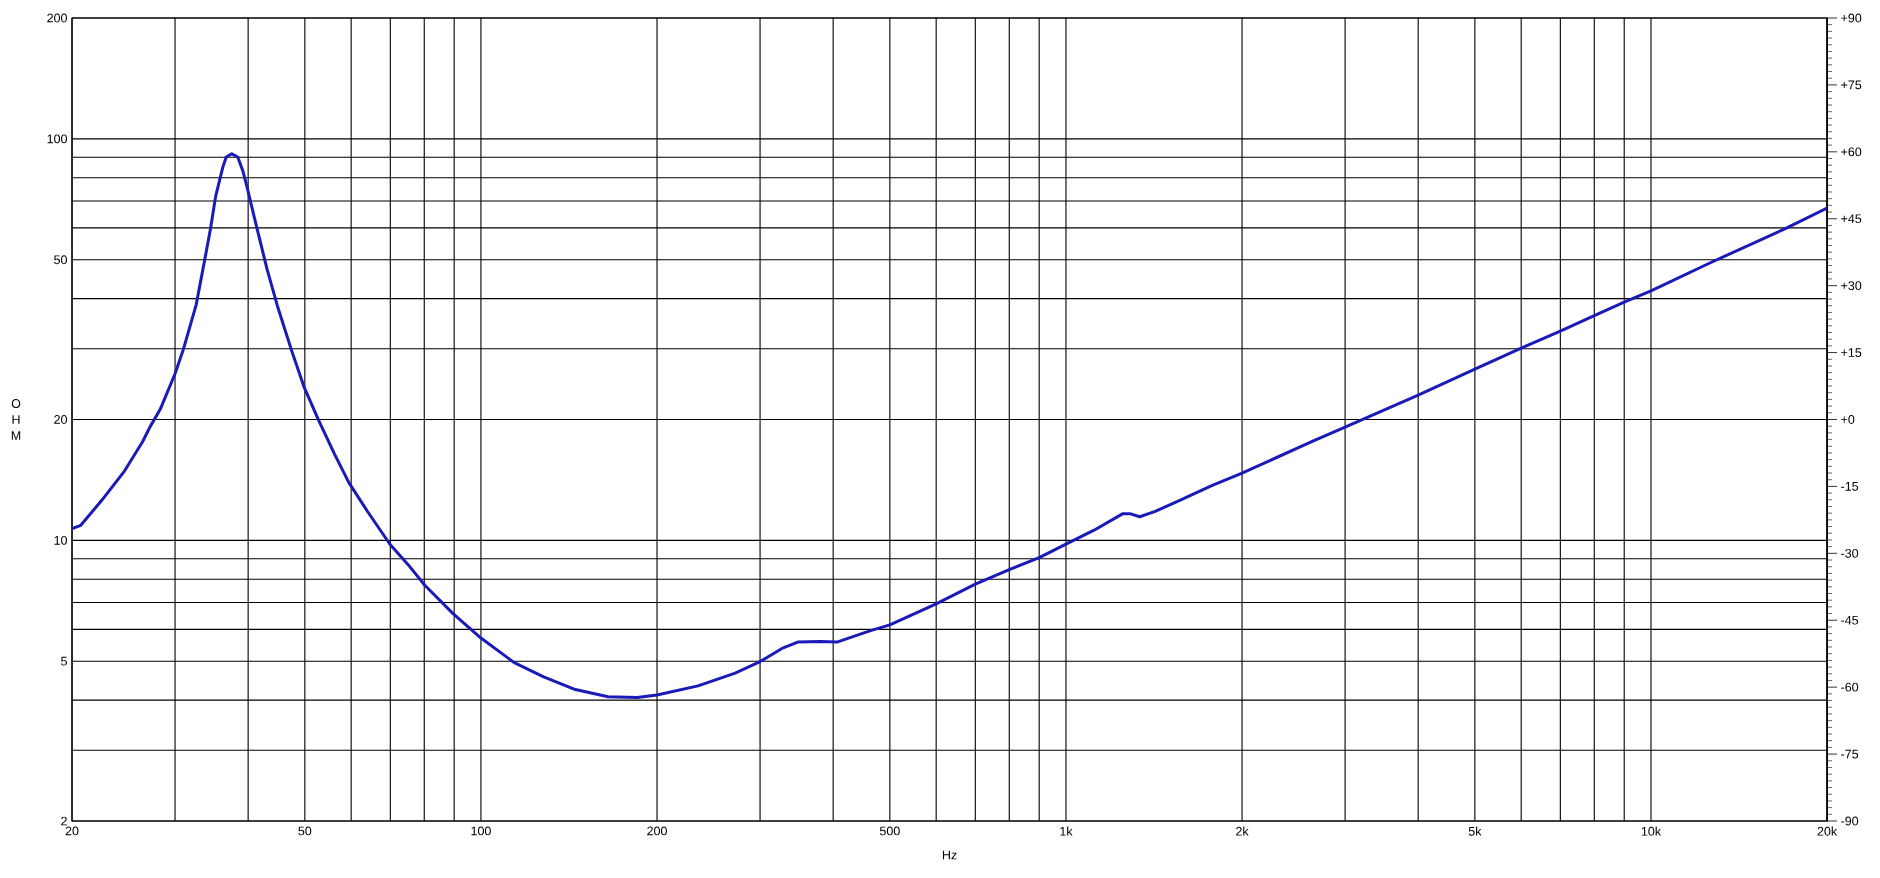 The width and height of the screenshot is (1880, 878). Describe the element at coordinates (657, 831) in the screenshot. I see `x-tick-label: 200` at that location.